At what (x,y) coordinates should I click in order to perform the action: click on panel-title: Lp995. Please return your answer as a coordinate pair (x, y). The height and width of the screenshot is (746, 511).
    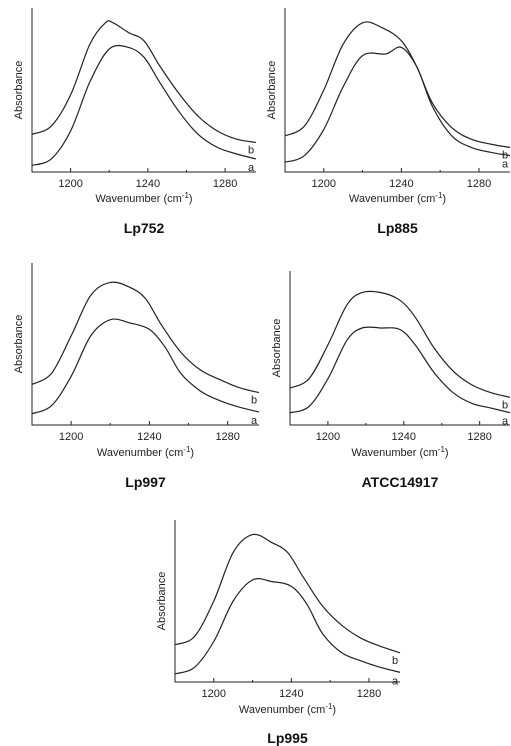
    Looking at the image, I should click on (287, 738).